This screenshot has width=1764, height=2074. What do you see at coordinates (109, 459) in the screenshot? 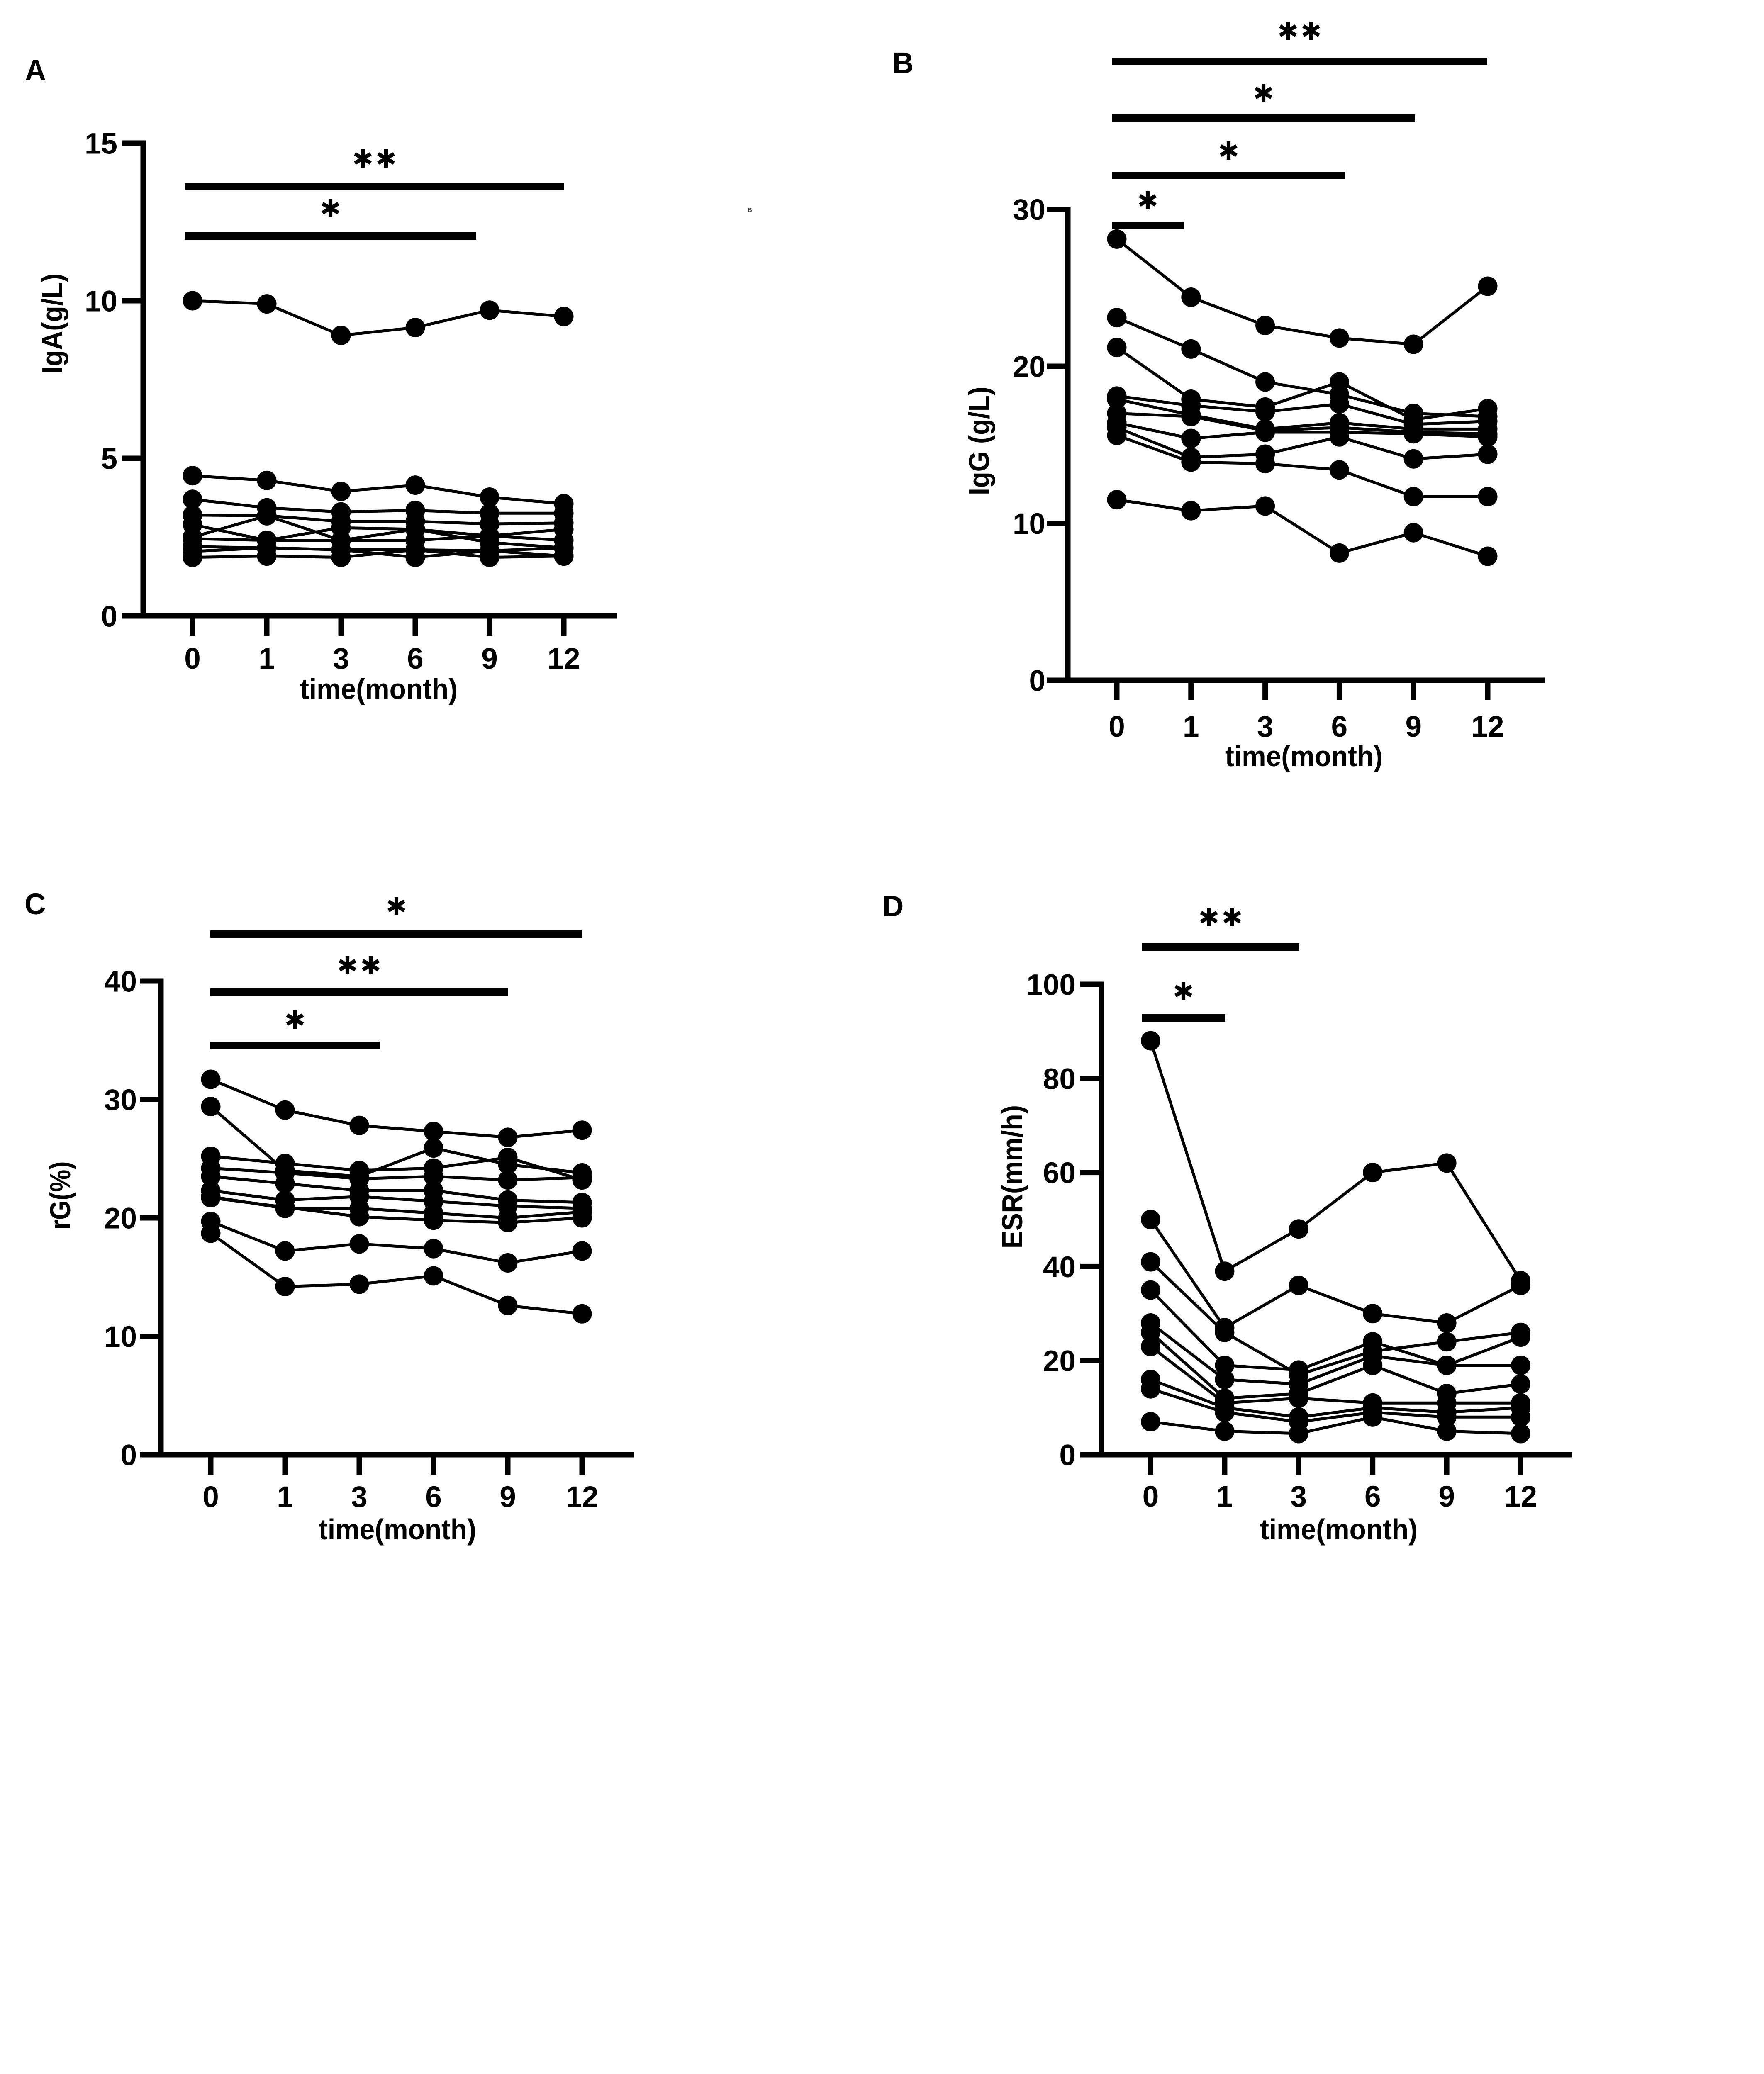
I see `svg-text: 5` at bounding box center [109, 459].